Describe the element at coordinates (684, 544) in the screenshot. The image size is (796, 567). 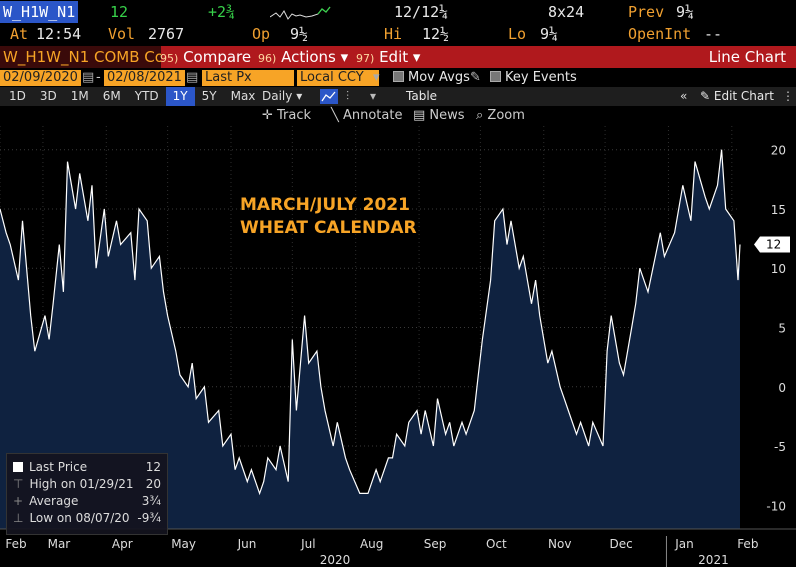
I see `x-tick-label: Jan` at that location.